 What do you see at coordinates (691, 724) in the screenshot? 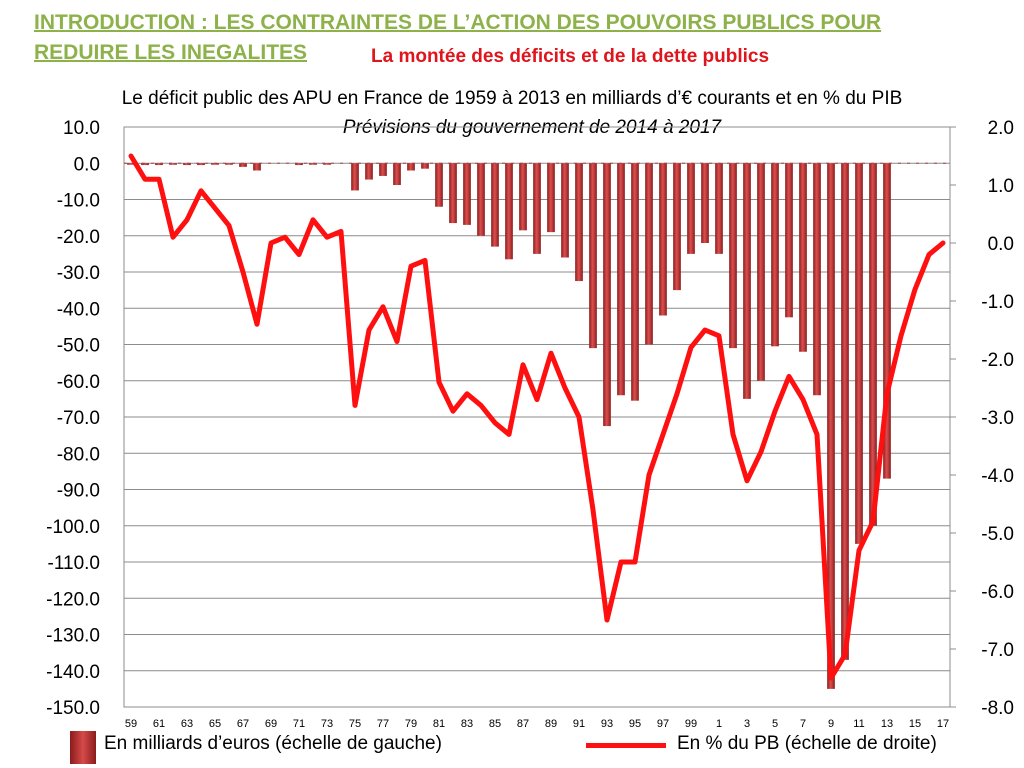
I see `x-axis-tick-label: 99` at bounding box center [691, 724].